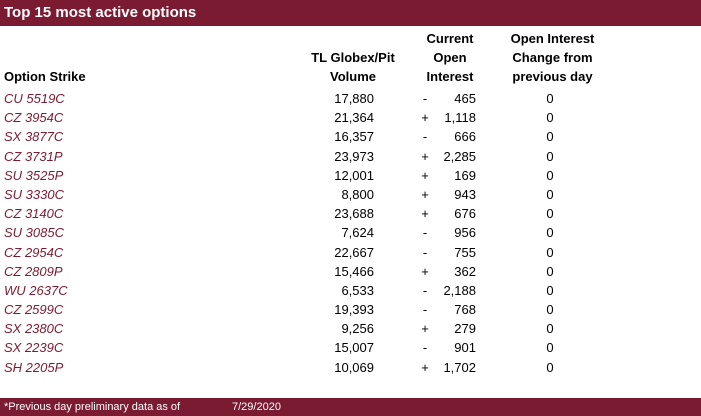 The width and height of the screenshot is (701, 416). Describe the element at coordinates (34, 348) in the screenshot. I see `cell-option-strike: SX 2239C` at that location.